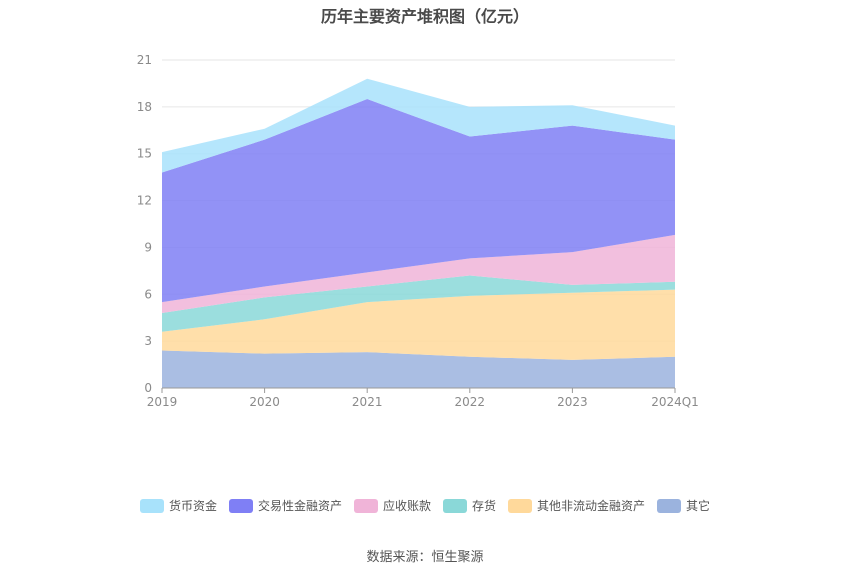  I want to click on x-tick-label: 2023, so click(572, 402).